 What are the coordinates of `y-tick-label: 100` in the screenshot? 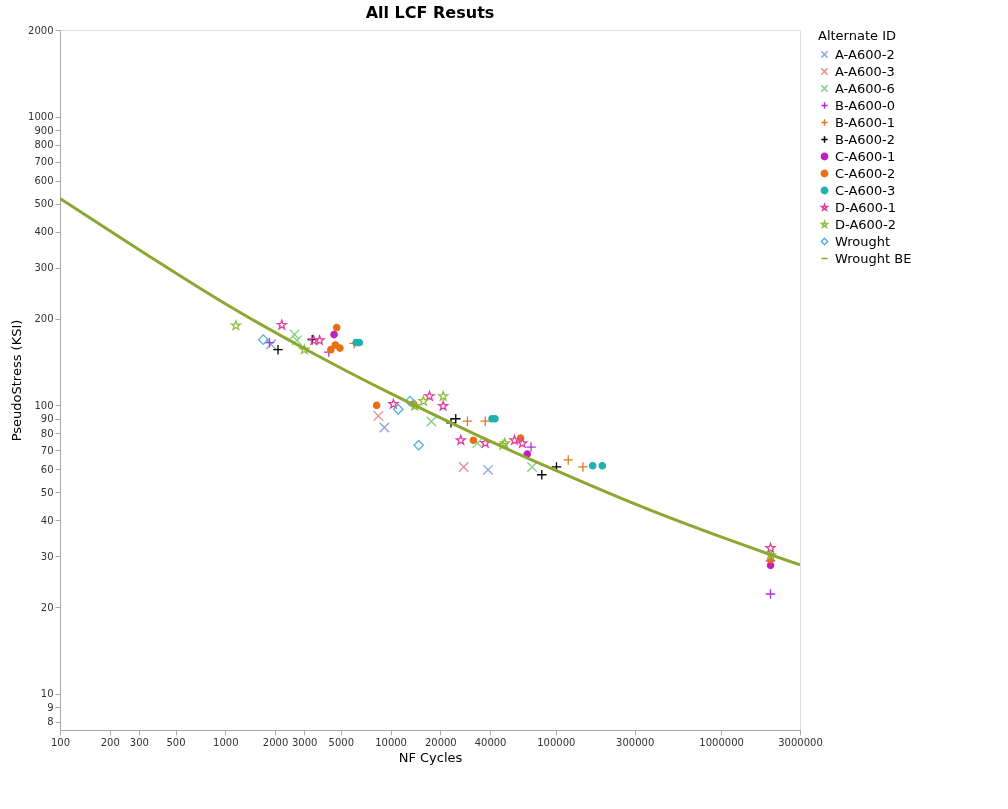 It's located at (44, 405).